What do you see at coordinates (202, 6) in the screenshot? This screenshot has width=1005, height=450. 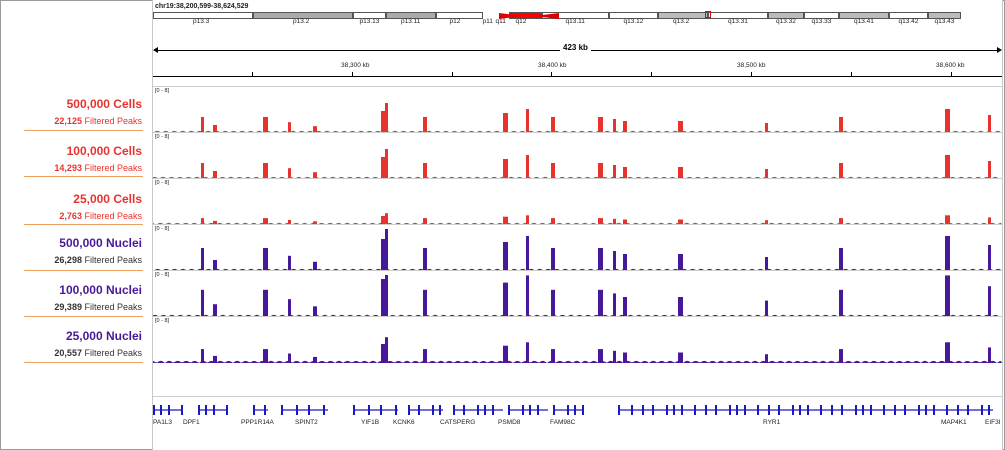 I see `locus-text: chr19:38,200,599-38,624,529` at bounding box center [202, 6].